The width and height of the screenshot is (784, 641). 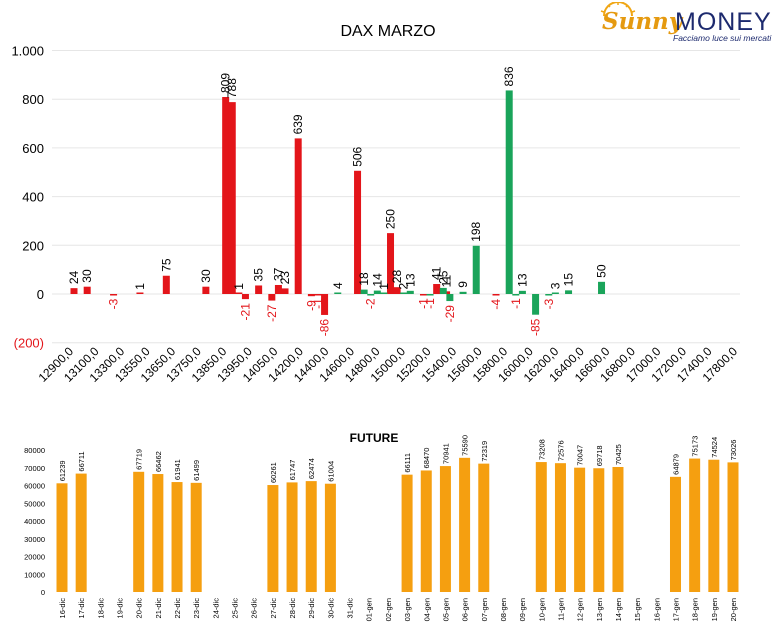 What do you see at coordinates (522, 609) in the screenshot?
I see `x-tick-label: 09-gen` at bounding box center [522, 609].